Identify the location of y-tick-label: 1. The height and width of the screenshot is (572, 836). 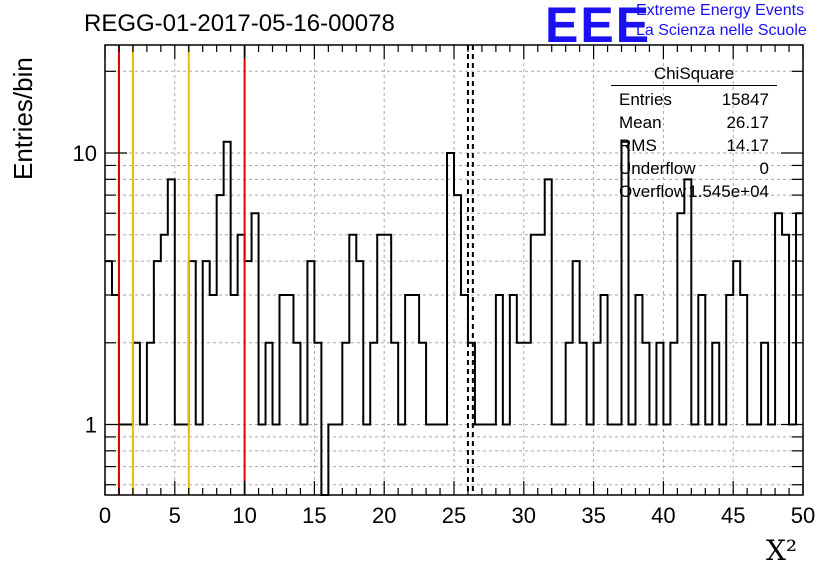
(91, 425).